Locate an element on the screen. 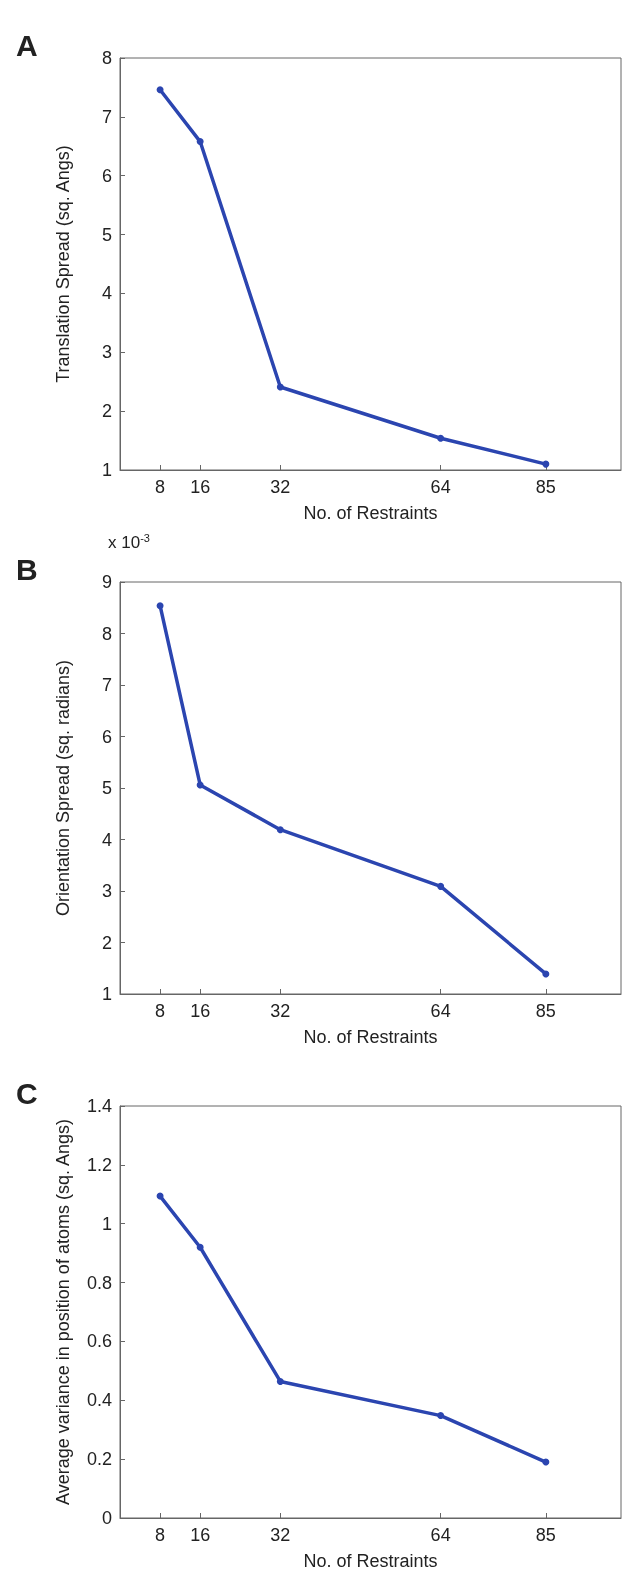  y-axis-title: Orientation Spread (sq. radians) is located at coordinates (63, 788).